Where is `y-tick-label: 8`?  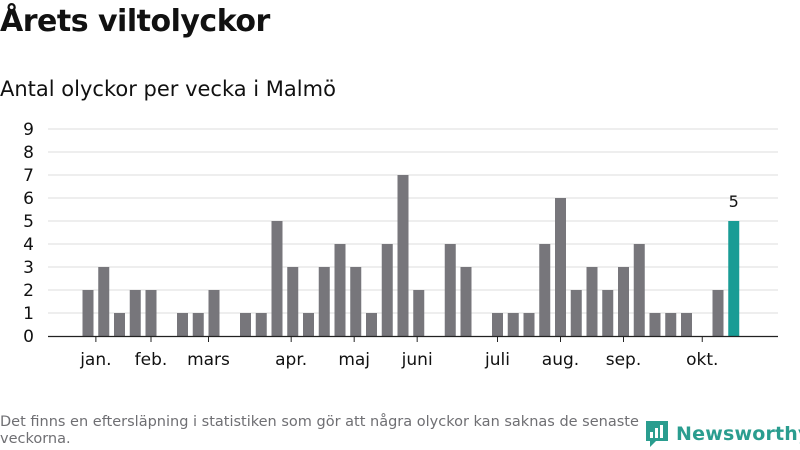 y-tick-label: 8 is located at coordinates (28, 153).